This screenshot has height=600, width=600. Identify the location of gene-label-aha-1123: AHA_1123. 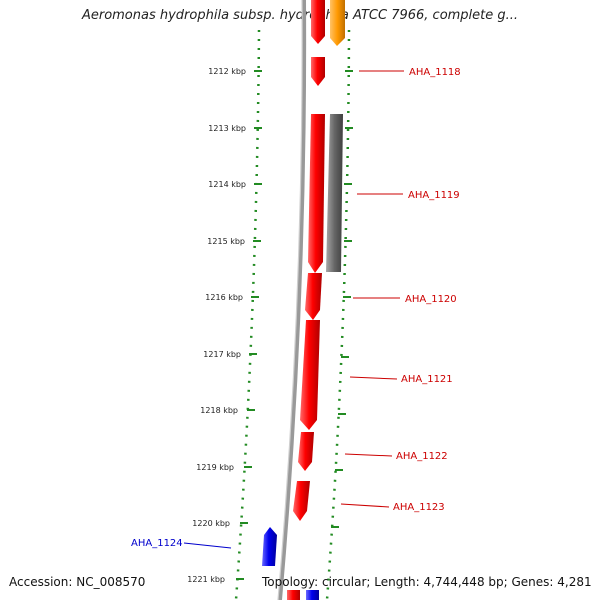
(419, 507).